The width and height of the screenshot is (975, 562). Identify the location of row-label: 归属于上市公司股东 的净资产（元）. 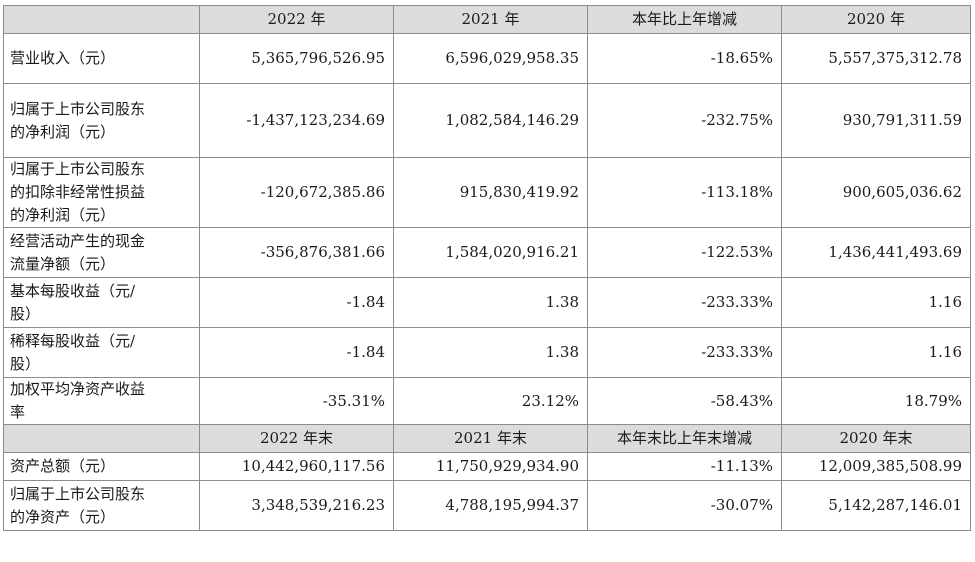
(101, 505).